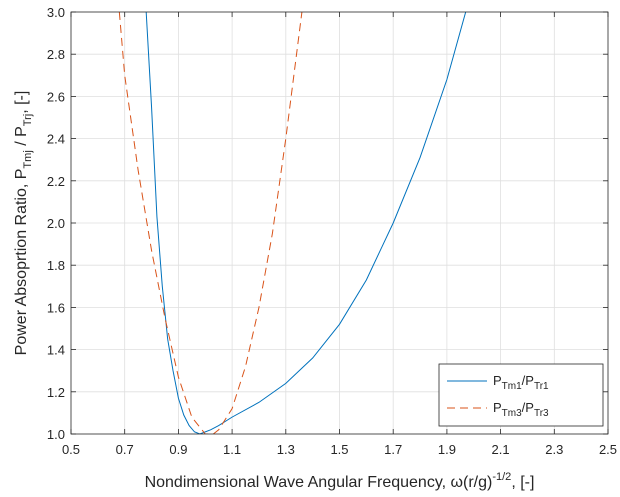 This screenshot has width=620, height=497. What do you see at coordinates (554, 449) in the screenshot?
I see `x-tick-label: 2.3` at bounding box center [554, 449].